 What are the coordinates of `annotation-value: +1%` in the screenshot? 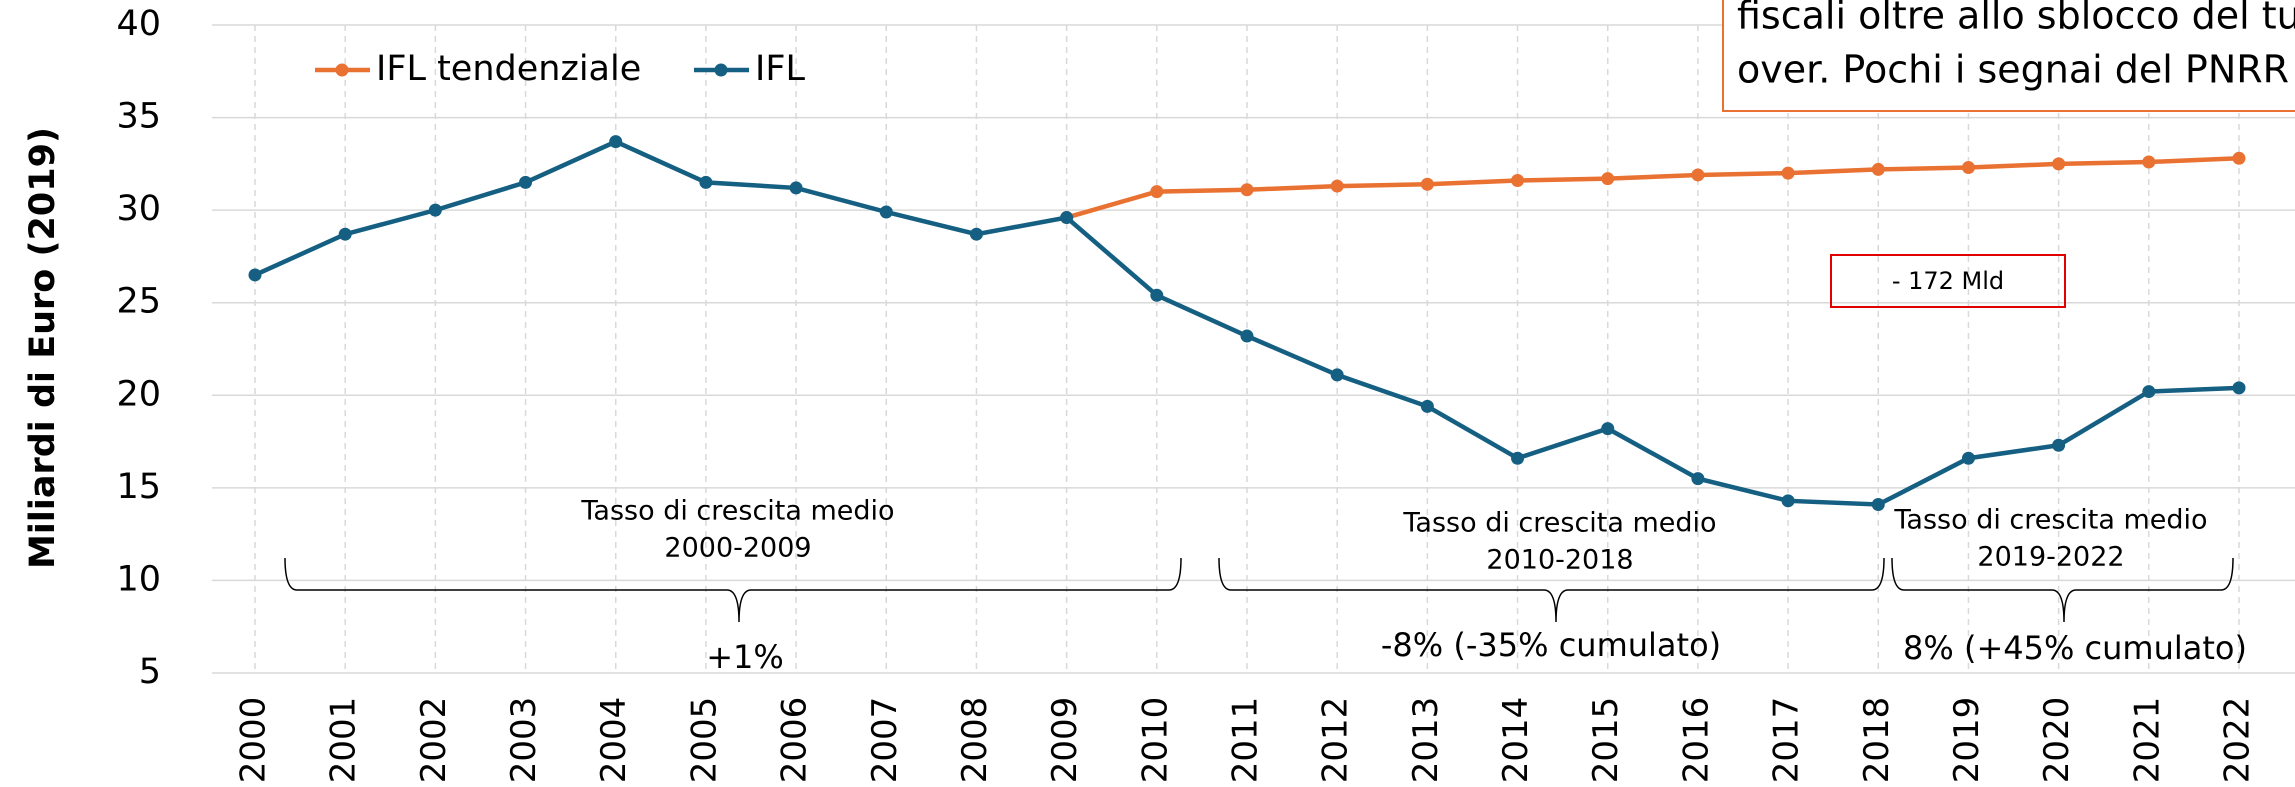 It's located at (745, 657).